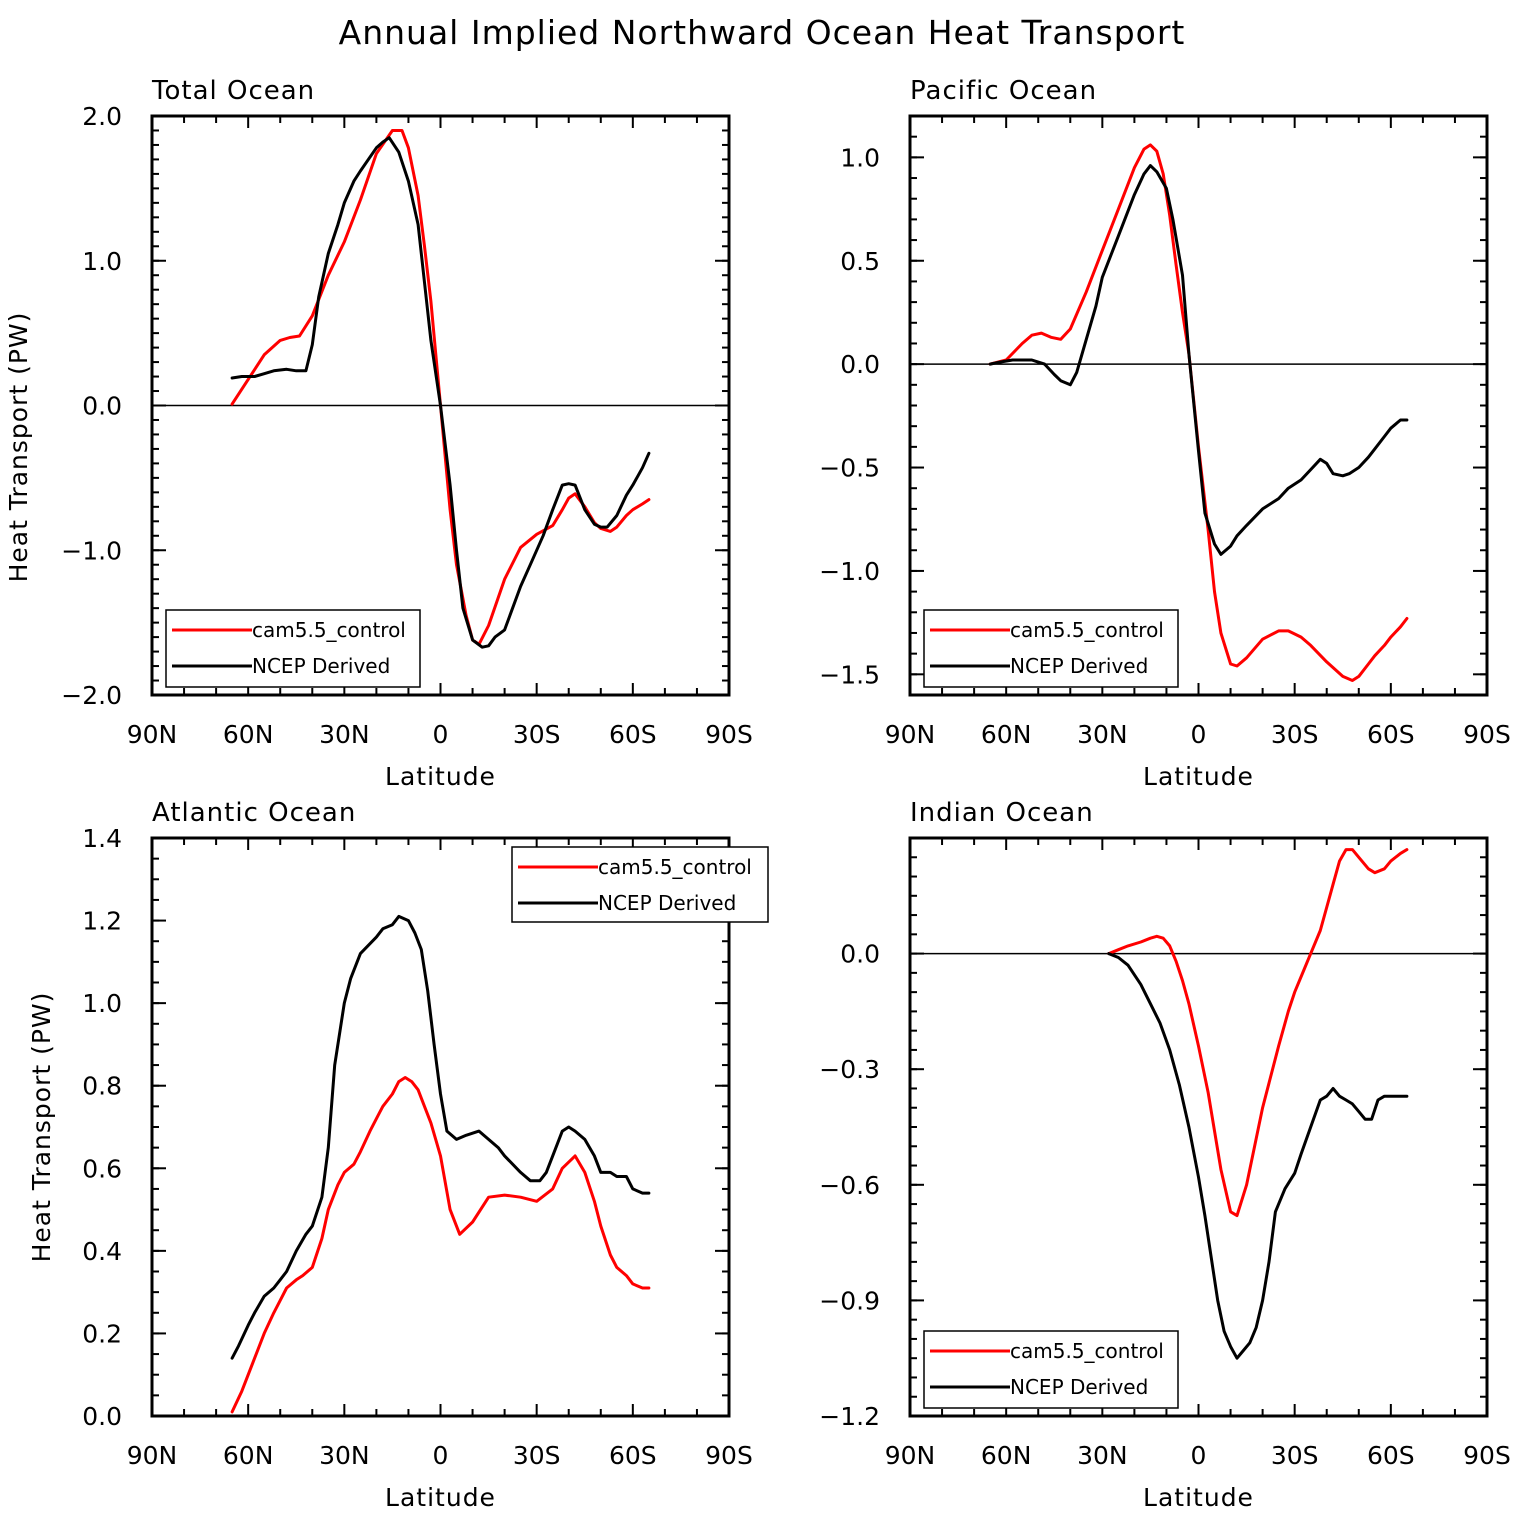 Image resolution: width=1524 pixels, height=1527 pixels. Describe the element at coordinates (102, 1086) in the screenshot. I see `y-tick-label: 0.8` at that location.